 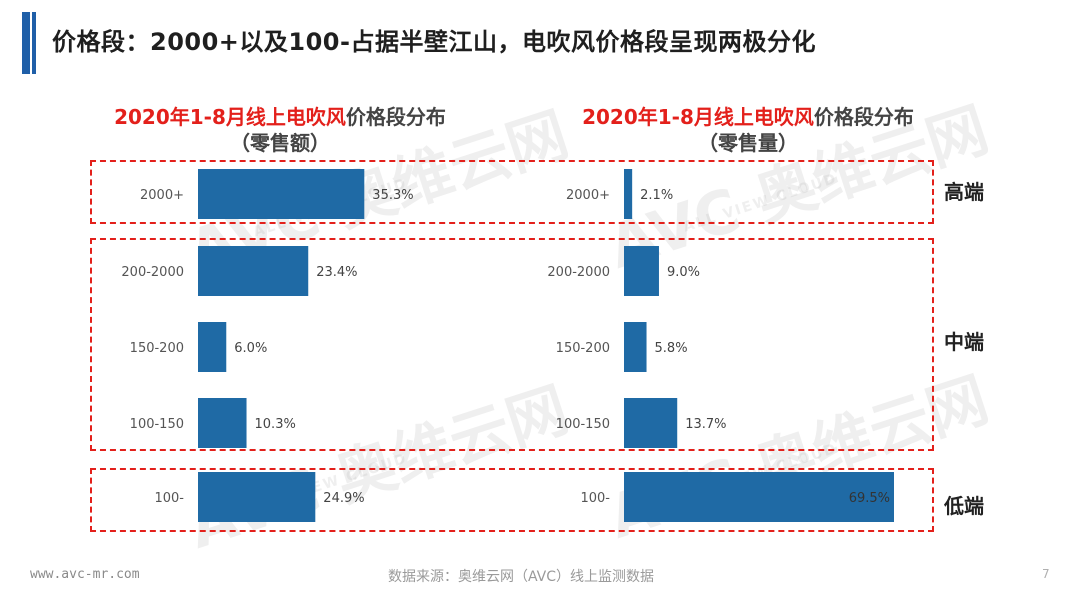 What do you see at coordinates (964, 506) in the screenshot?
I see `segment-label-low: 低端` at bounding box center [964, 506].